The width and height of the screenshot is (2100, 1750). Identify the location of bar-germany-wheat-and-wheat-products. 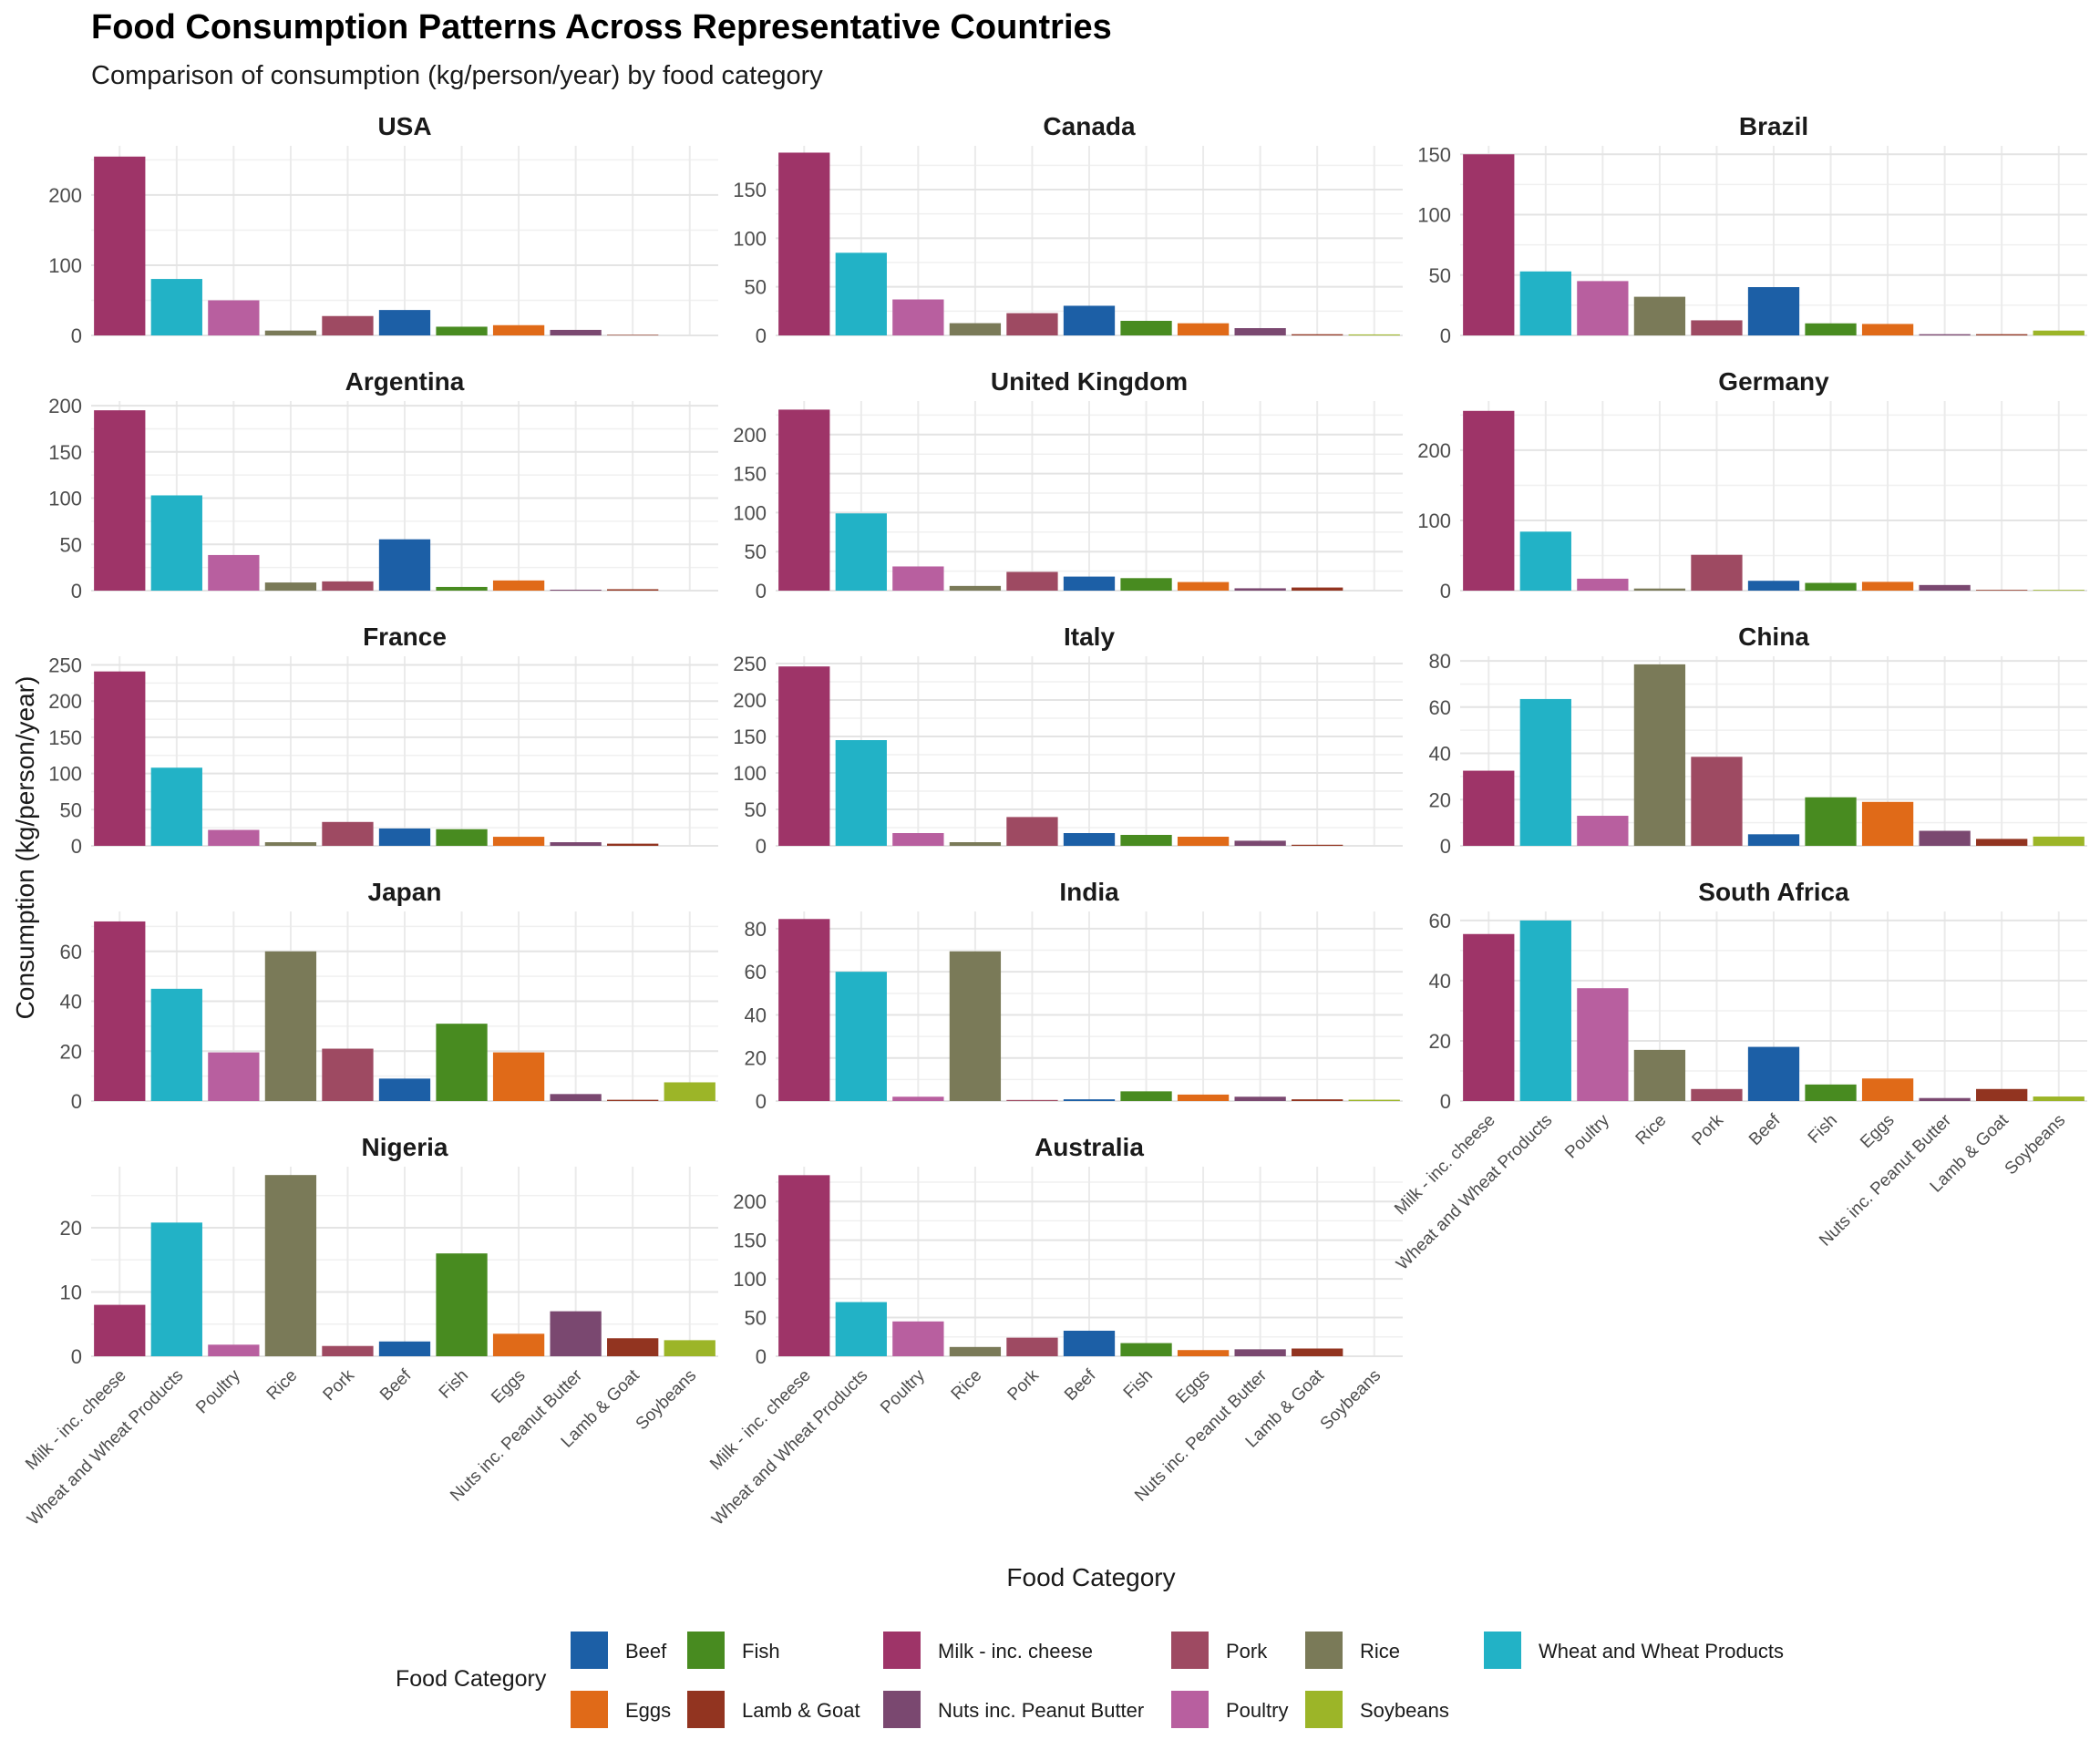
(1545, 561).